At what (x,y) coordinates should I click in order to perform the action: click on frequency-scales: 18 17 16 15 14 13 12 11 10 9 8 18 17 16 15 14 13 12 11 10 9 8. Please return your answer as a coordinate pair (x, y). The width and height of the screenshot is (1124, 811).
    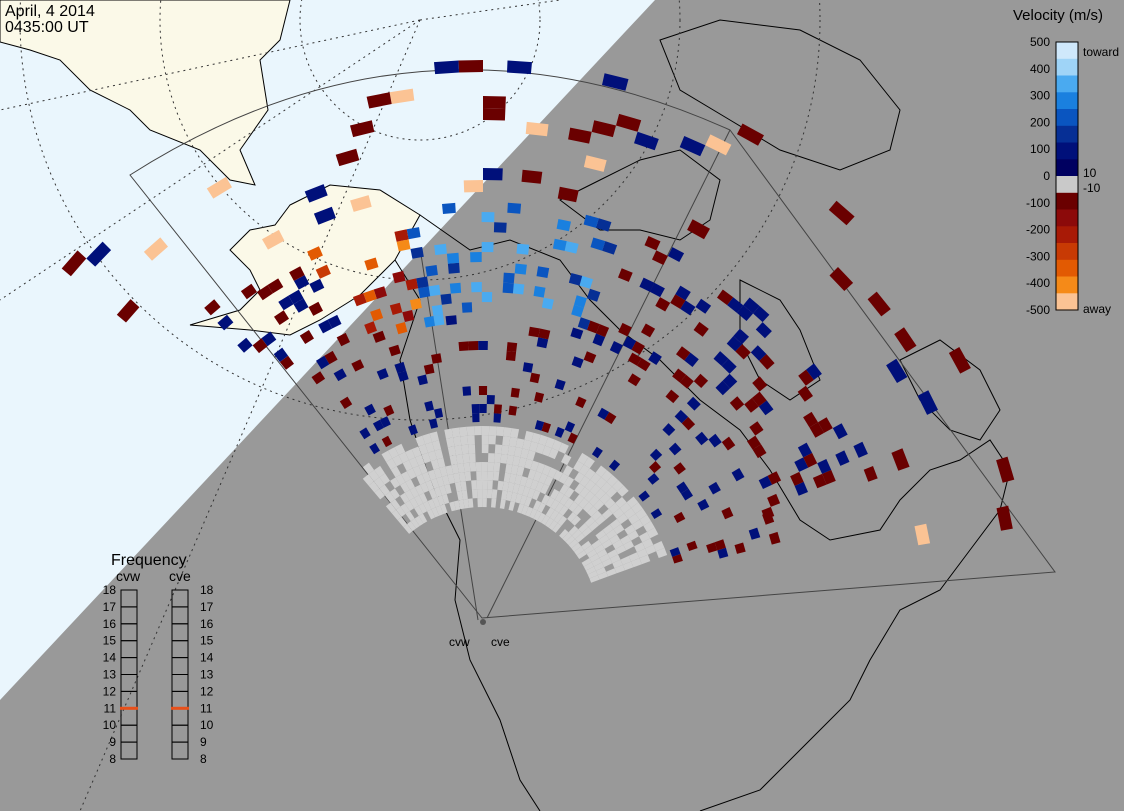
    Looking at the image, I should click on (158, 674).